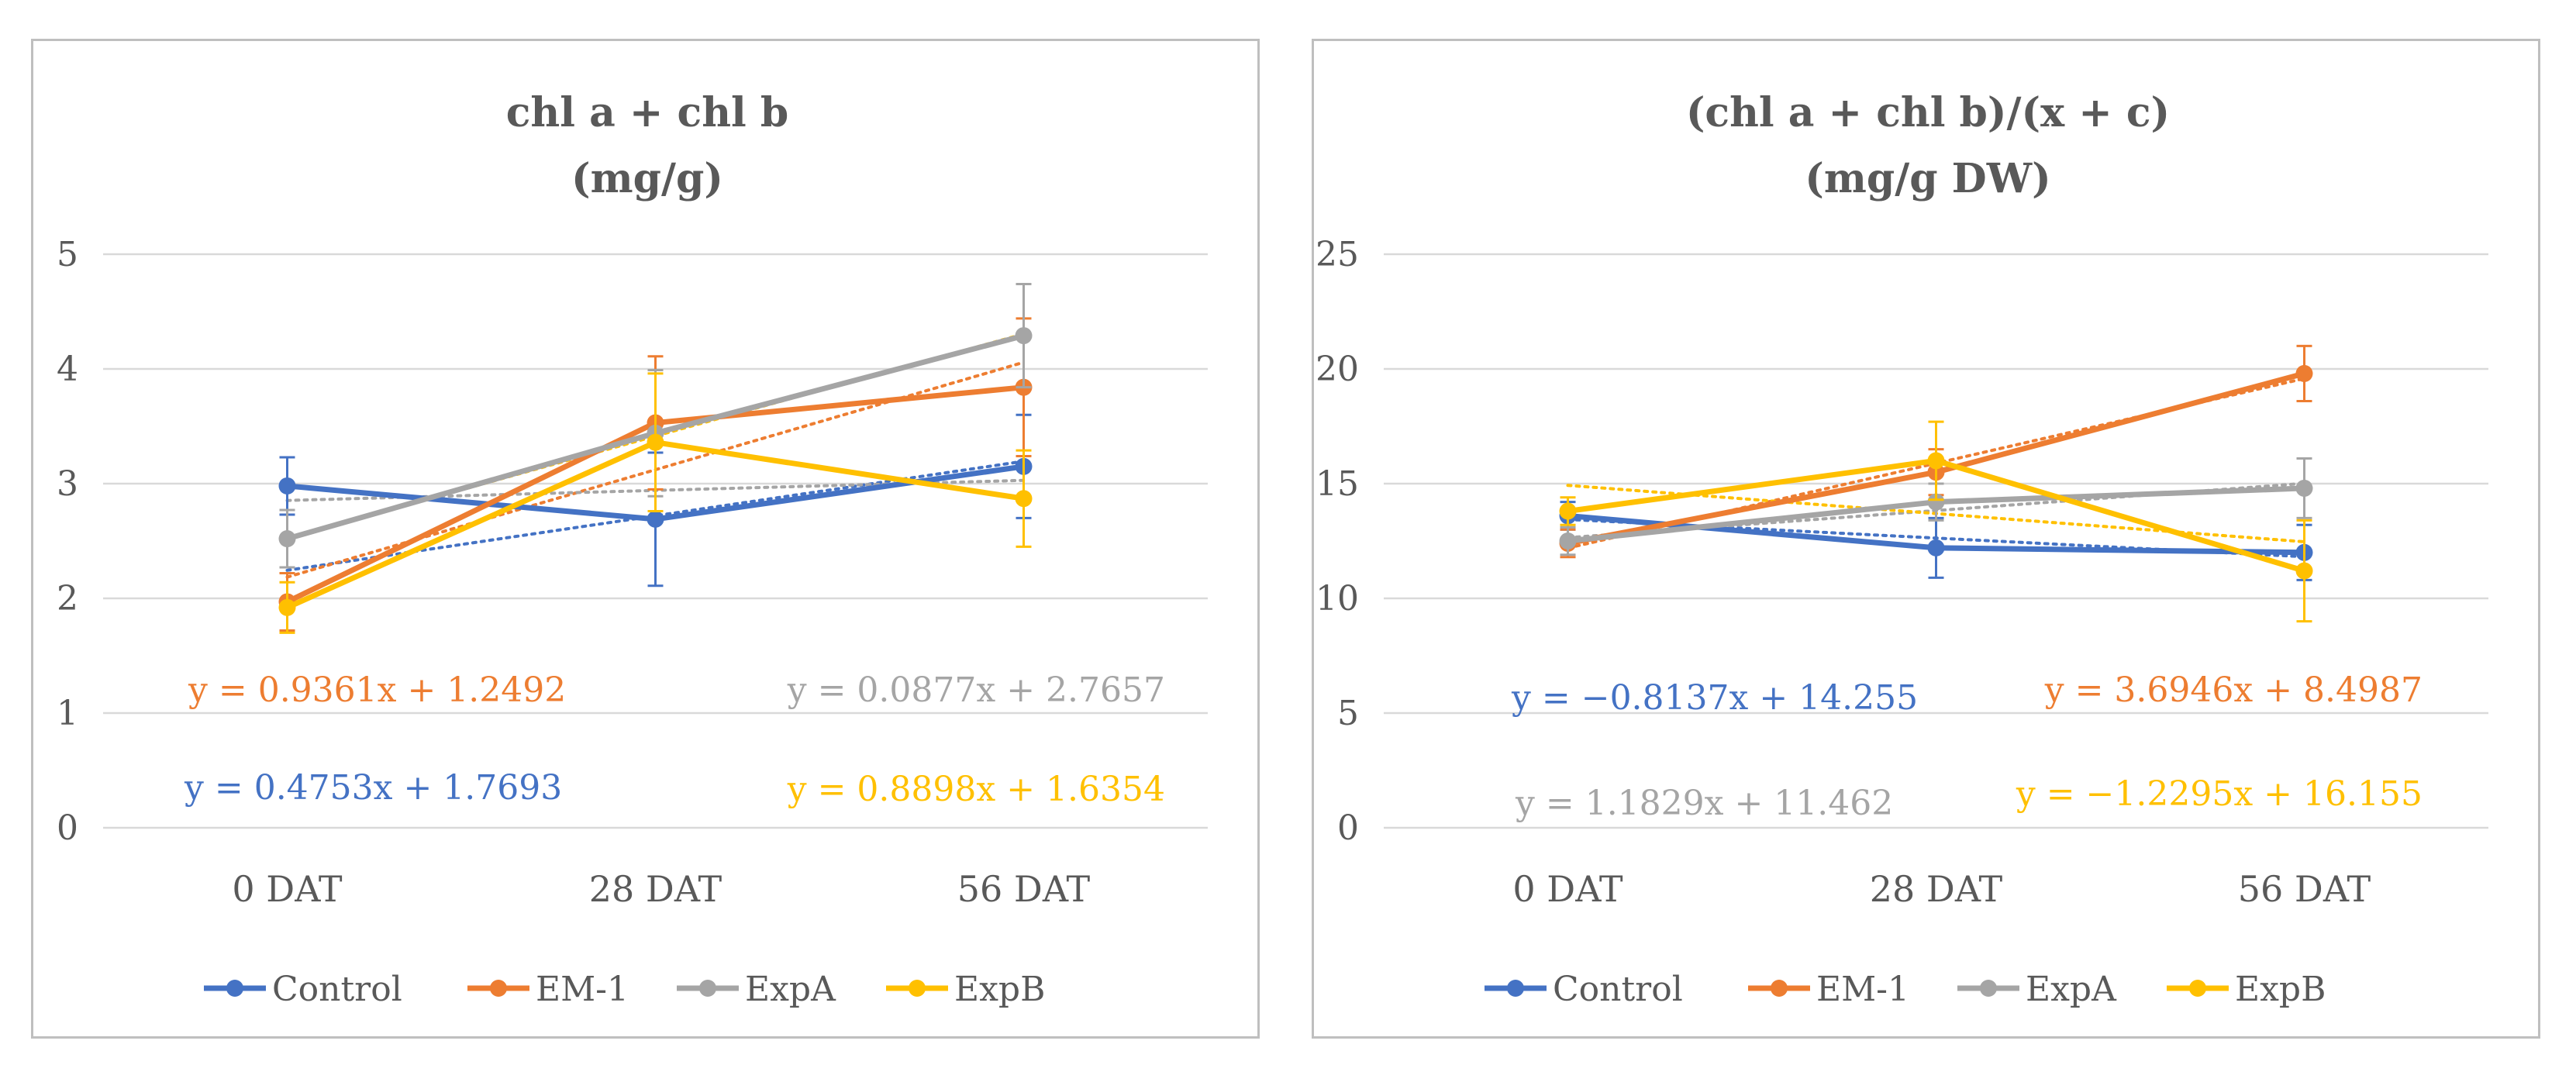 This screenshot has width=2576, height=1082. I want to click on y-tick-label: 10, so click(1337, 599).